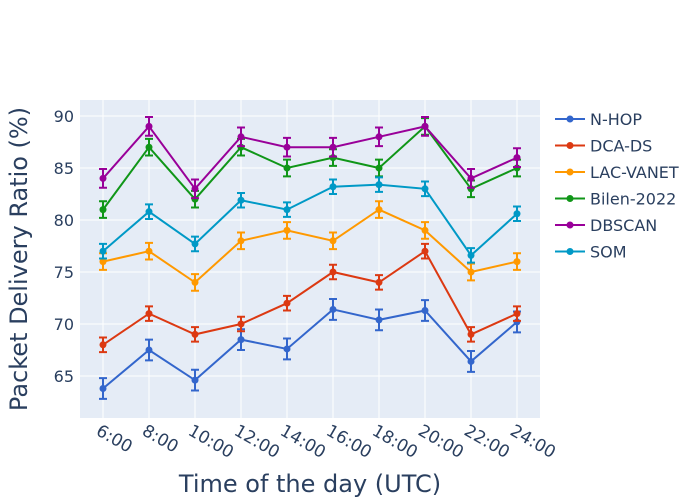 The width and height of the screenshot is (700, 504). Describe the element at coordinates (608, 252) in the screenshot. I see `legend-label: SOM` at that location.